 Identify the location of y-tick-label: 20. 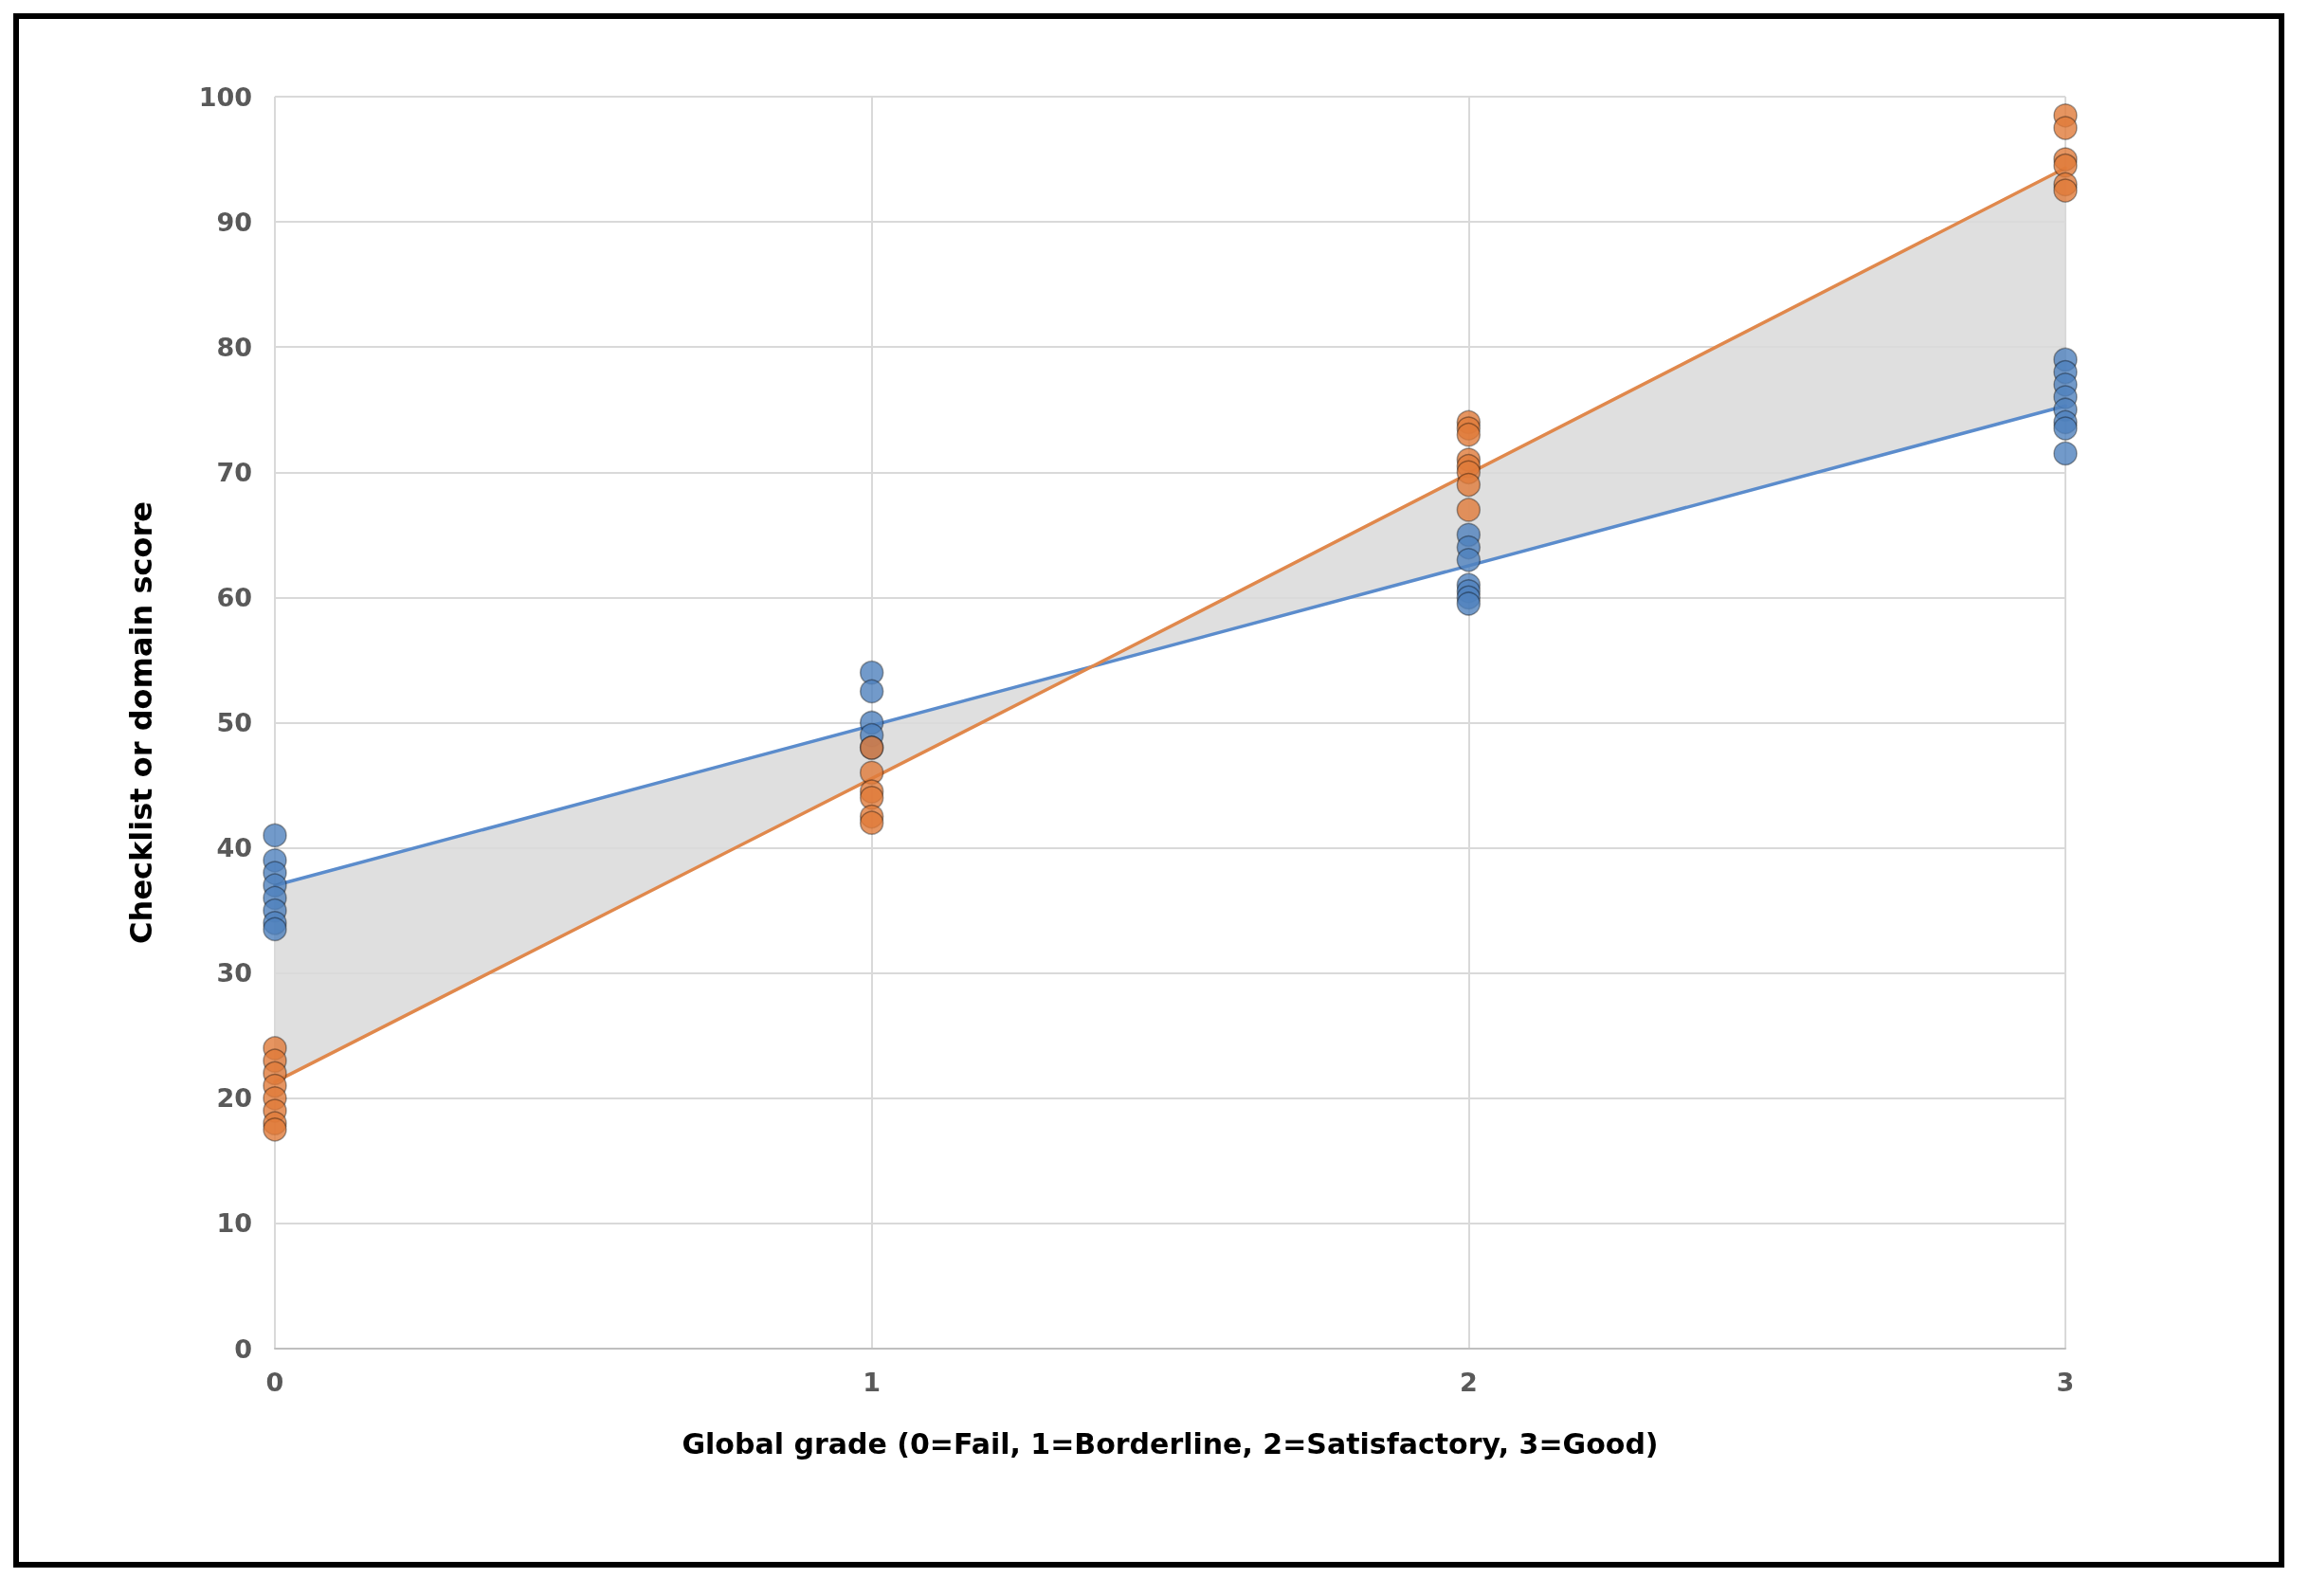
(234, 1099).